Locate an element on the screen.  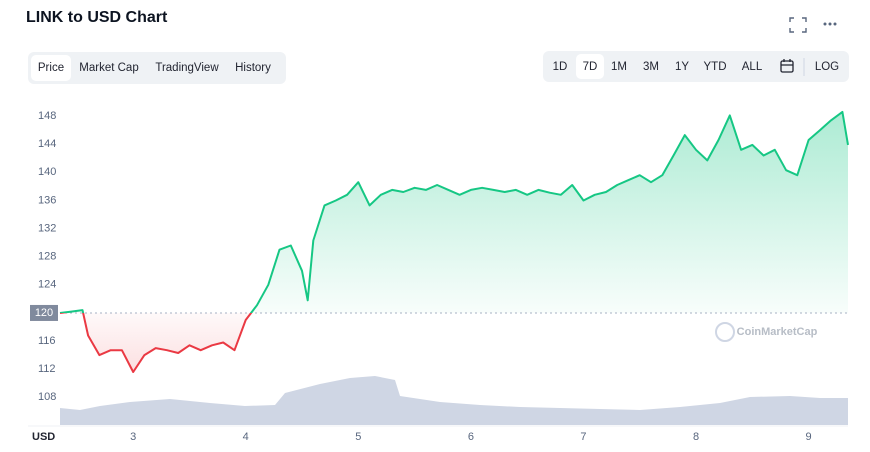
y-tick-label: 112 is located at coordinates (47, 369).